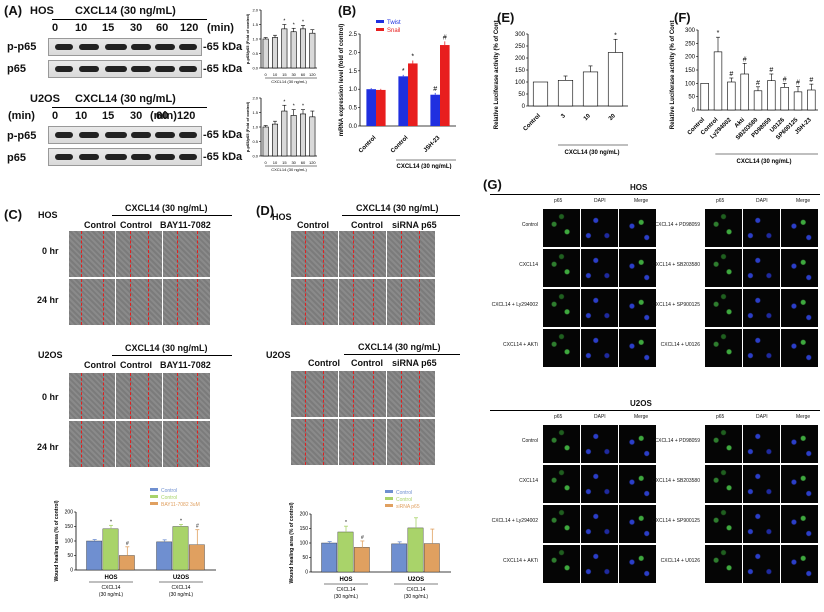 This screenshot has width=824, height=612. I want to click on g-row-label: CXCL14 + PD98059, so click(677, 441).